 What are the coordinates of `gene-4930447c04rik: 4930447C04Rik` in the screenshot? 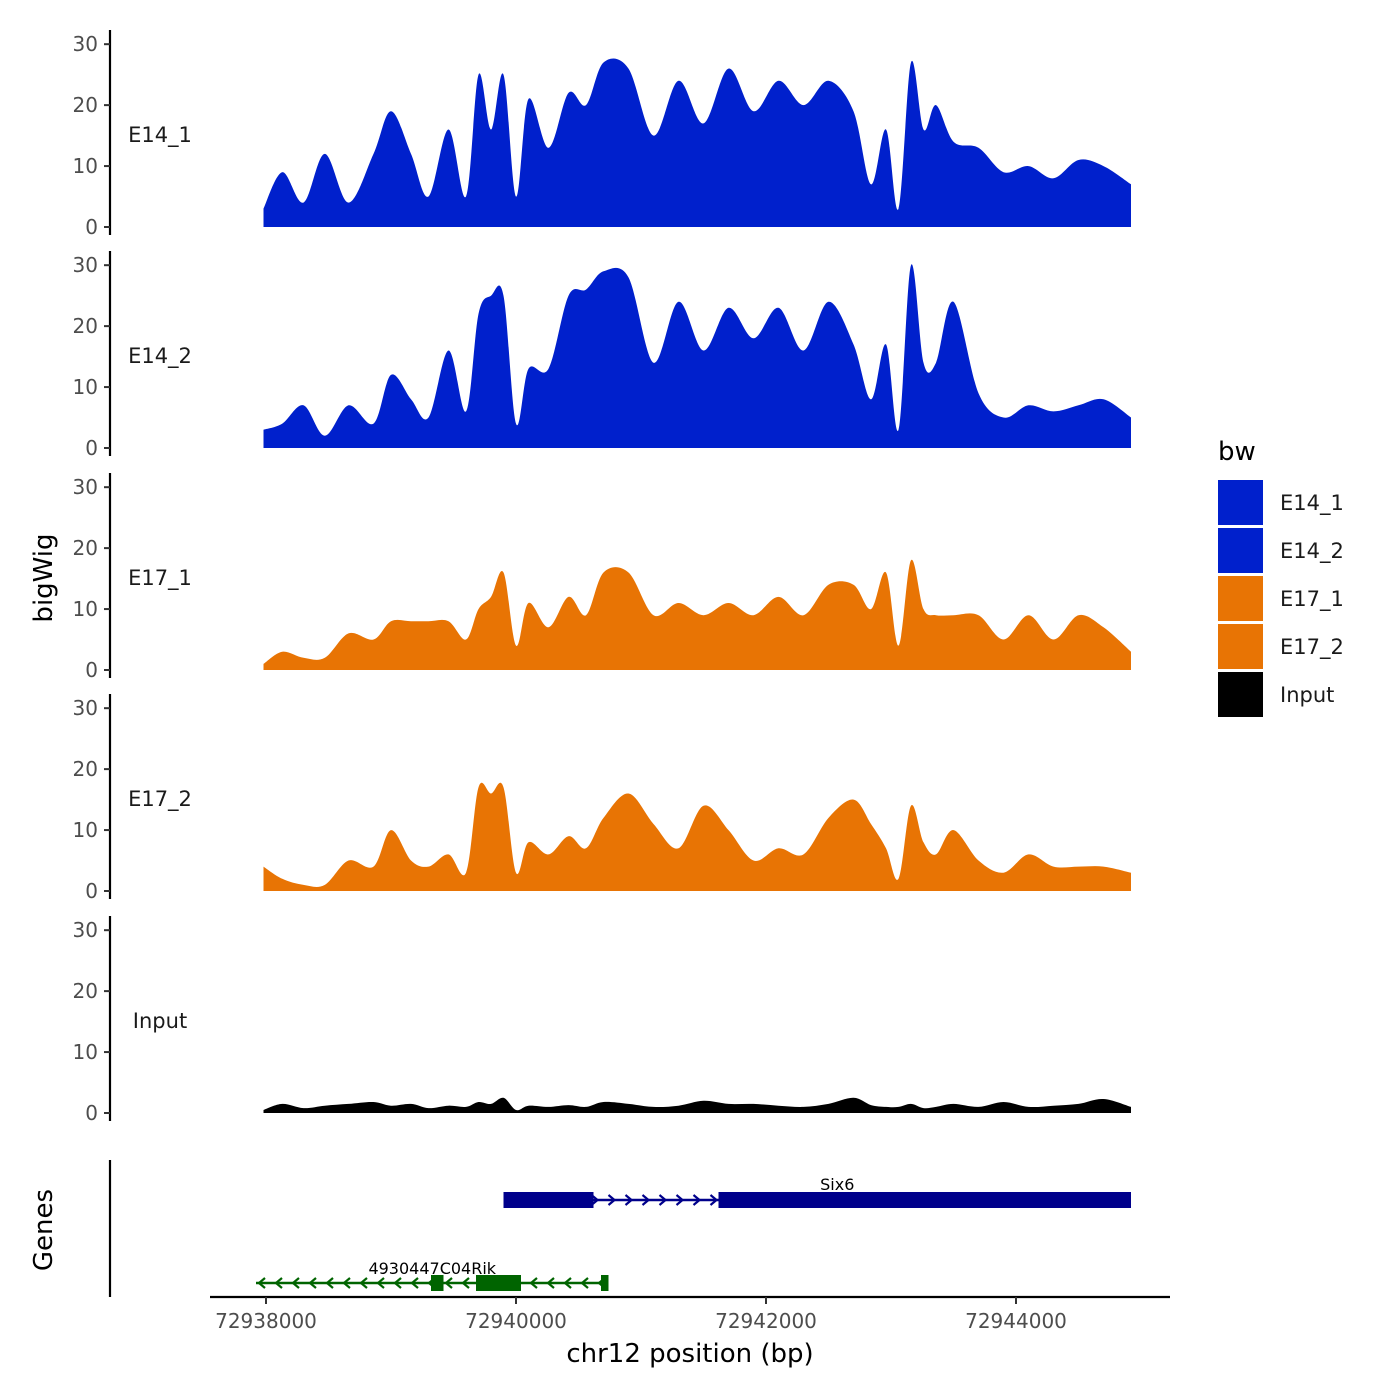 It's located at (432, 1275).